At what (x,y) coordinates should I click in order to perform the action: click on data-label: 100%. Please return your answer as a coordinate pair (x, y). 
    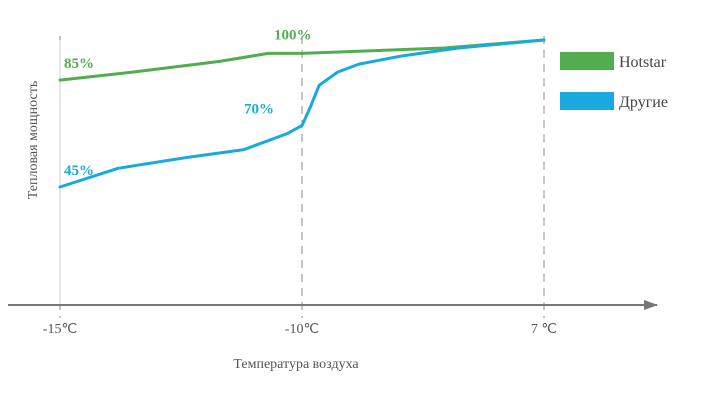
    Looking at the image, I should click on (293, 35).